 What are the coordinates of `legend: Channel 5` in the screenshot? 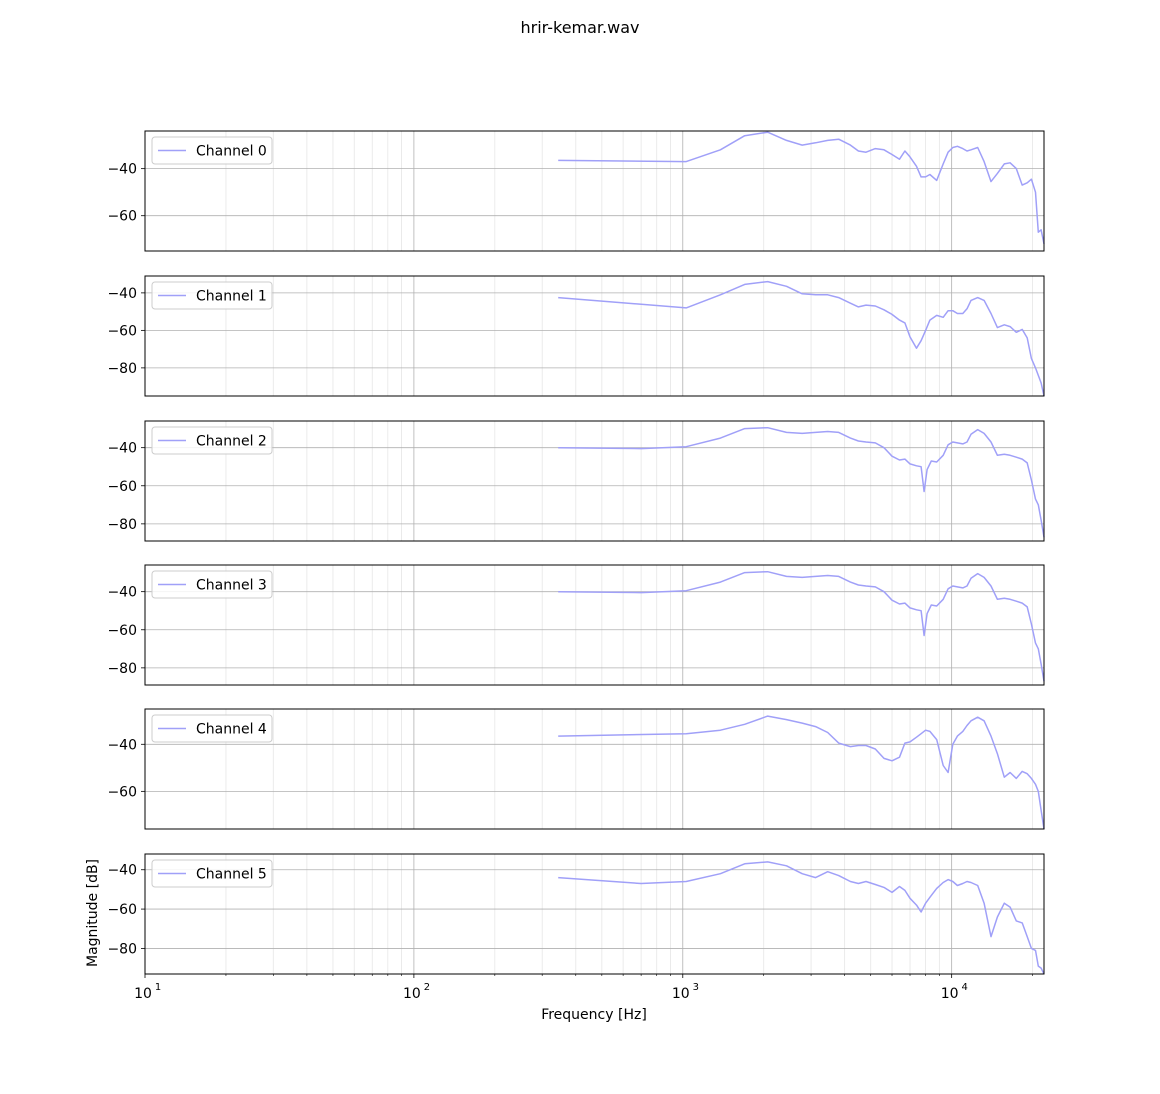 It's located at (212, 873).